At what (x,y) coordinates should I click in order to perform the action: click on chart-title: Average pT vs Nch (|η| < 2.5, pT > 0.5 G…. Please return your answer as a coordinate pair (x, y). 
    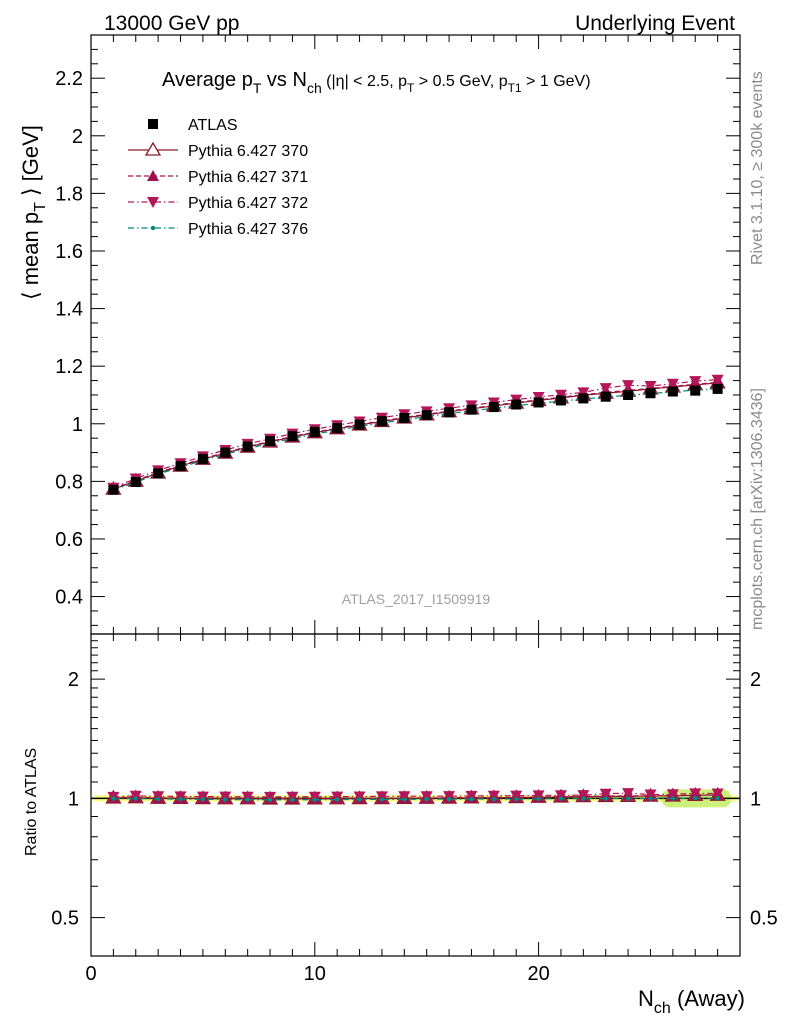
    Looking at the image, I should click on (376, 82).